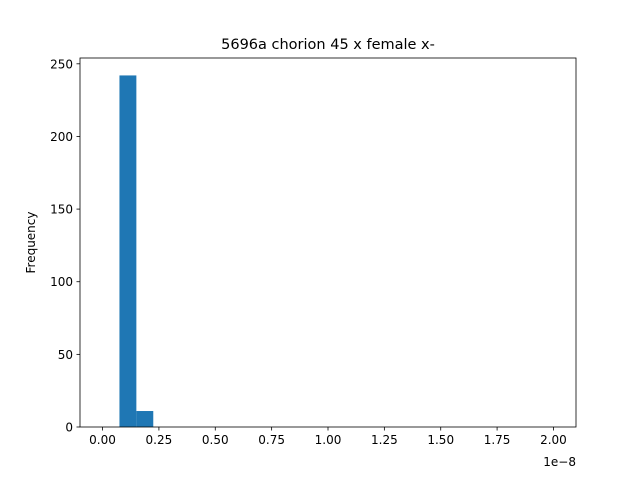 Image resolution: width=640 pixels, height=480 pixels. Describe the element at coordinates (61, 210) in the screenshot. I see `y-tick-label: 150` at that location.